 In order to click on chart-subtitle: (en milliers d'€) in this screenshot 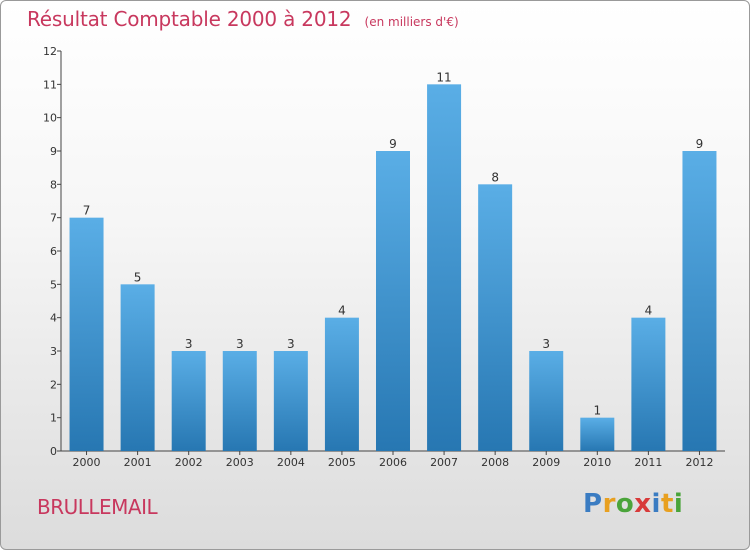, I will do `click(411, 22)`.